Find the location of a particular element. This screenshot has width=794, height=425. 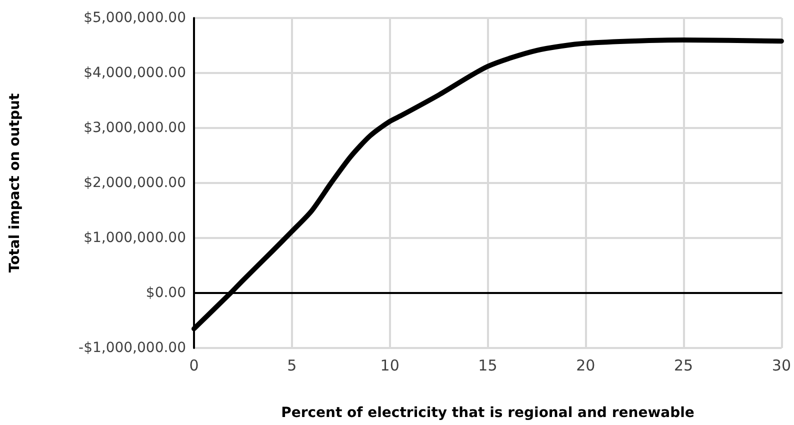

x-tick-label: 30 is located at coordinates (782, 365).